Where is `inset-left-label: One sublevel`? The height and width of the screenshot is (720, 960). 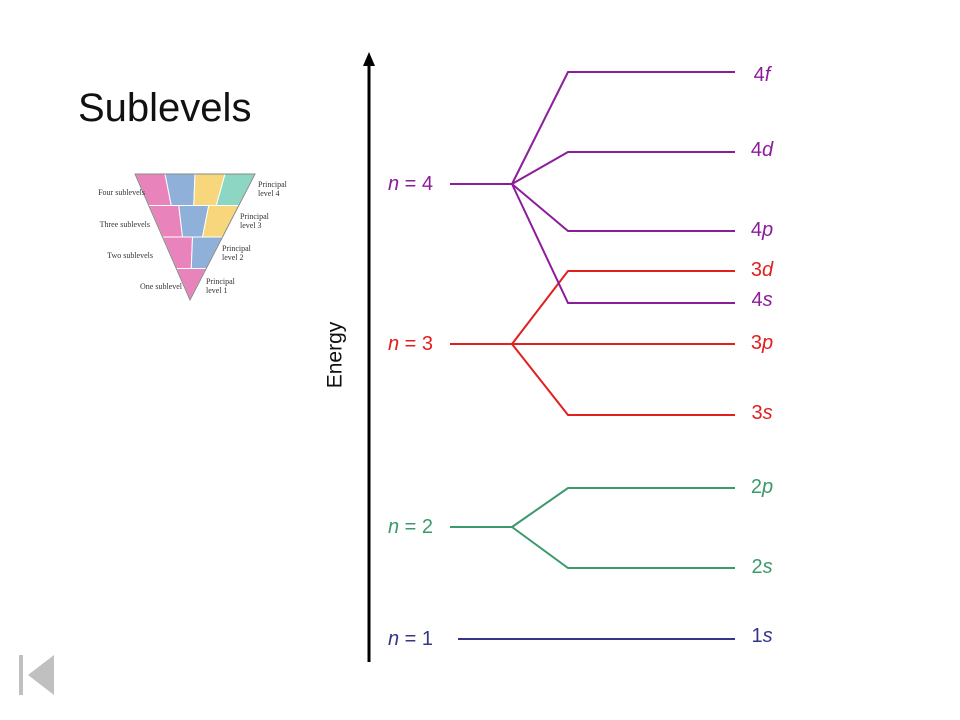 inset-left-label: One sublevel is located at coordinates (161, 286).